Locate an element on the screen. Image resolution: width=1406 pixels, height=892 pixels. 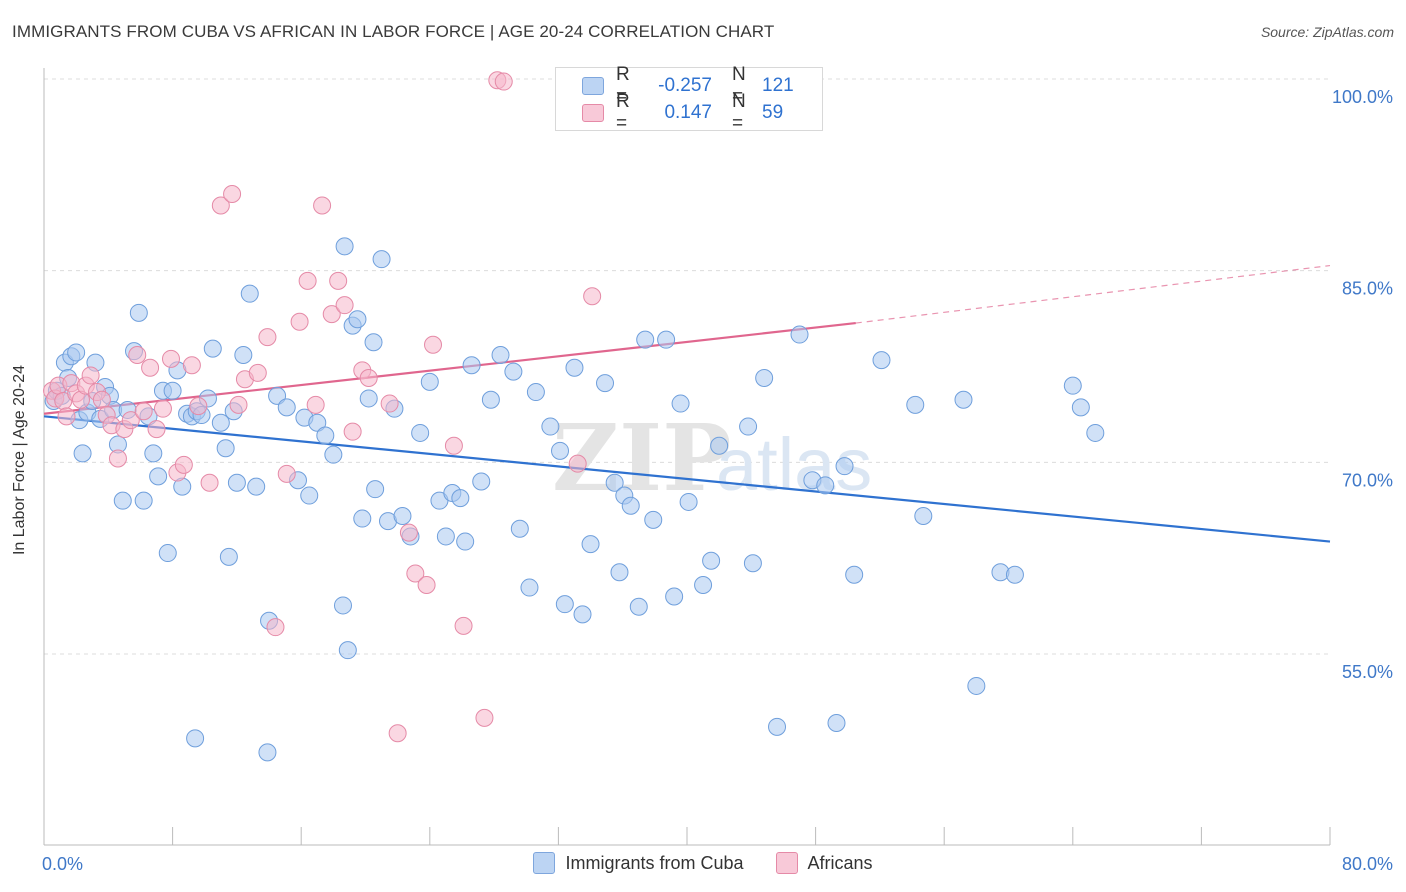
legend-item-africans: Africans is located at coordinates (824, 863).